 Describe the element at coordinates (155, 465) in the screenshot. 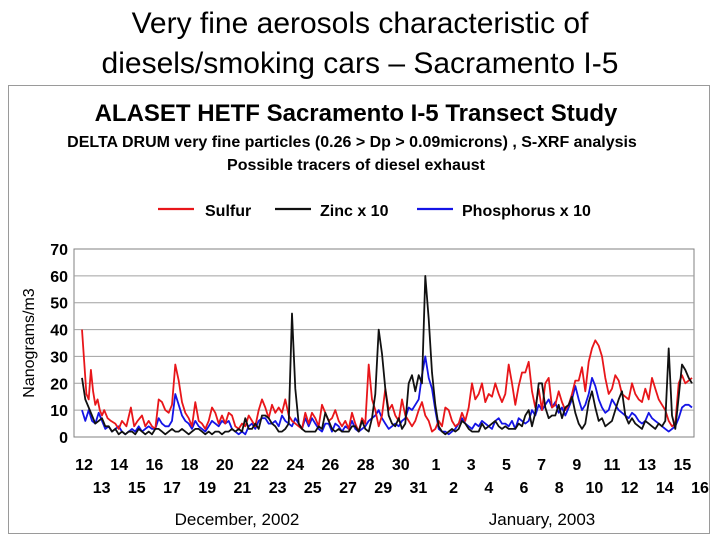

I see `x-tick-label-upper: 16` at that location.